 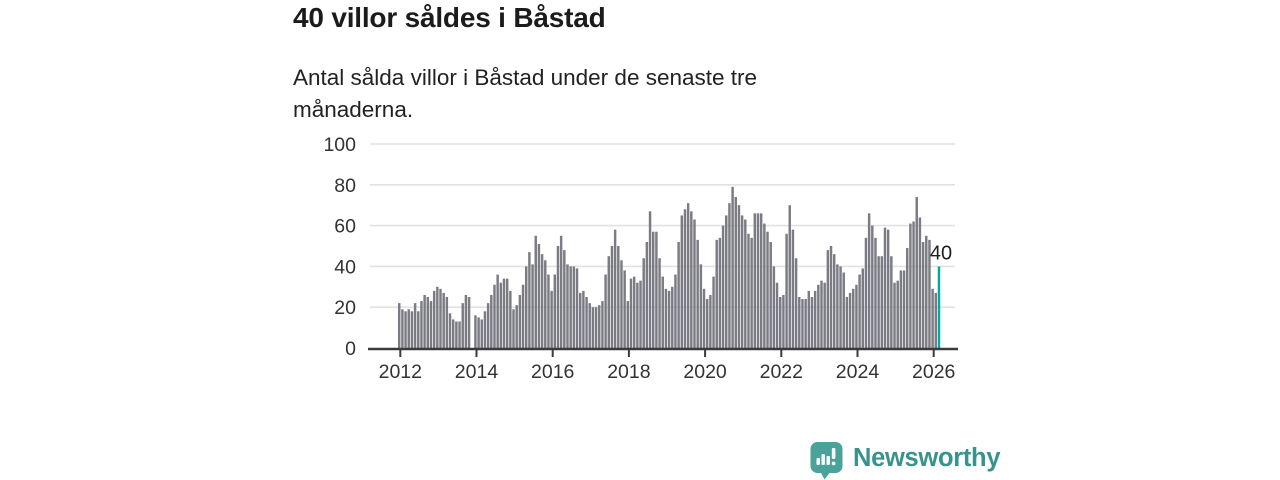 What do you see at coordinates (400, 372) in the screenshot?
I see `x-axis-label: 2012` at bounding box center [400, 372].